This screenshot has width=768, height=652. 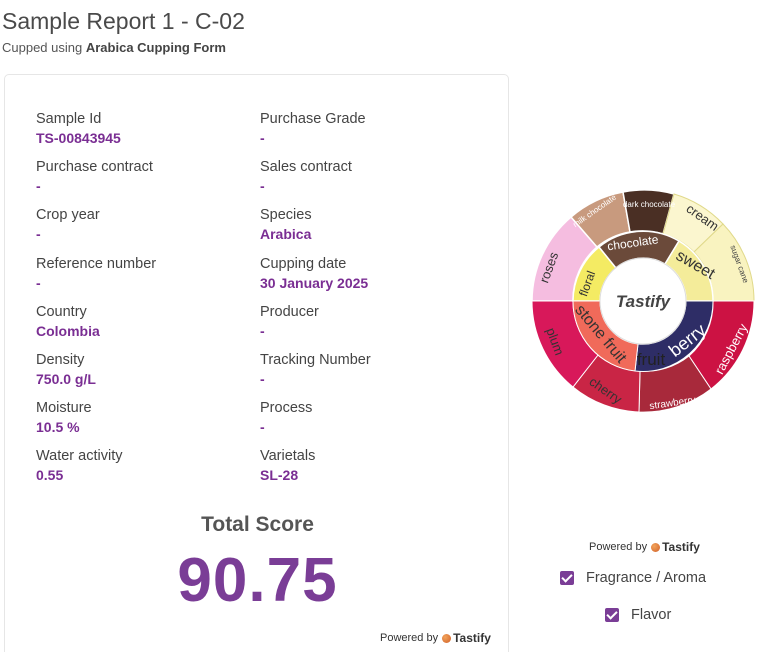 I want to click on field-value: Arabica, so click(x=286, y=234).